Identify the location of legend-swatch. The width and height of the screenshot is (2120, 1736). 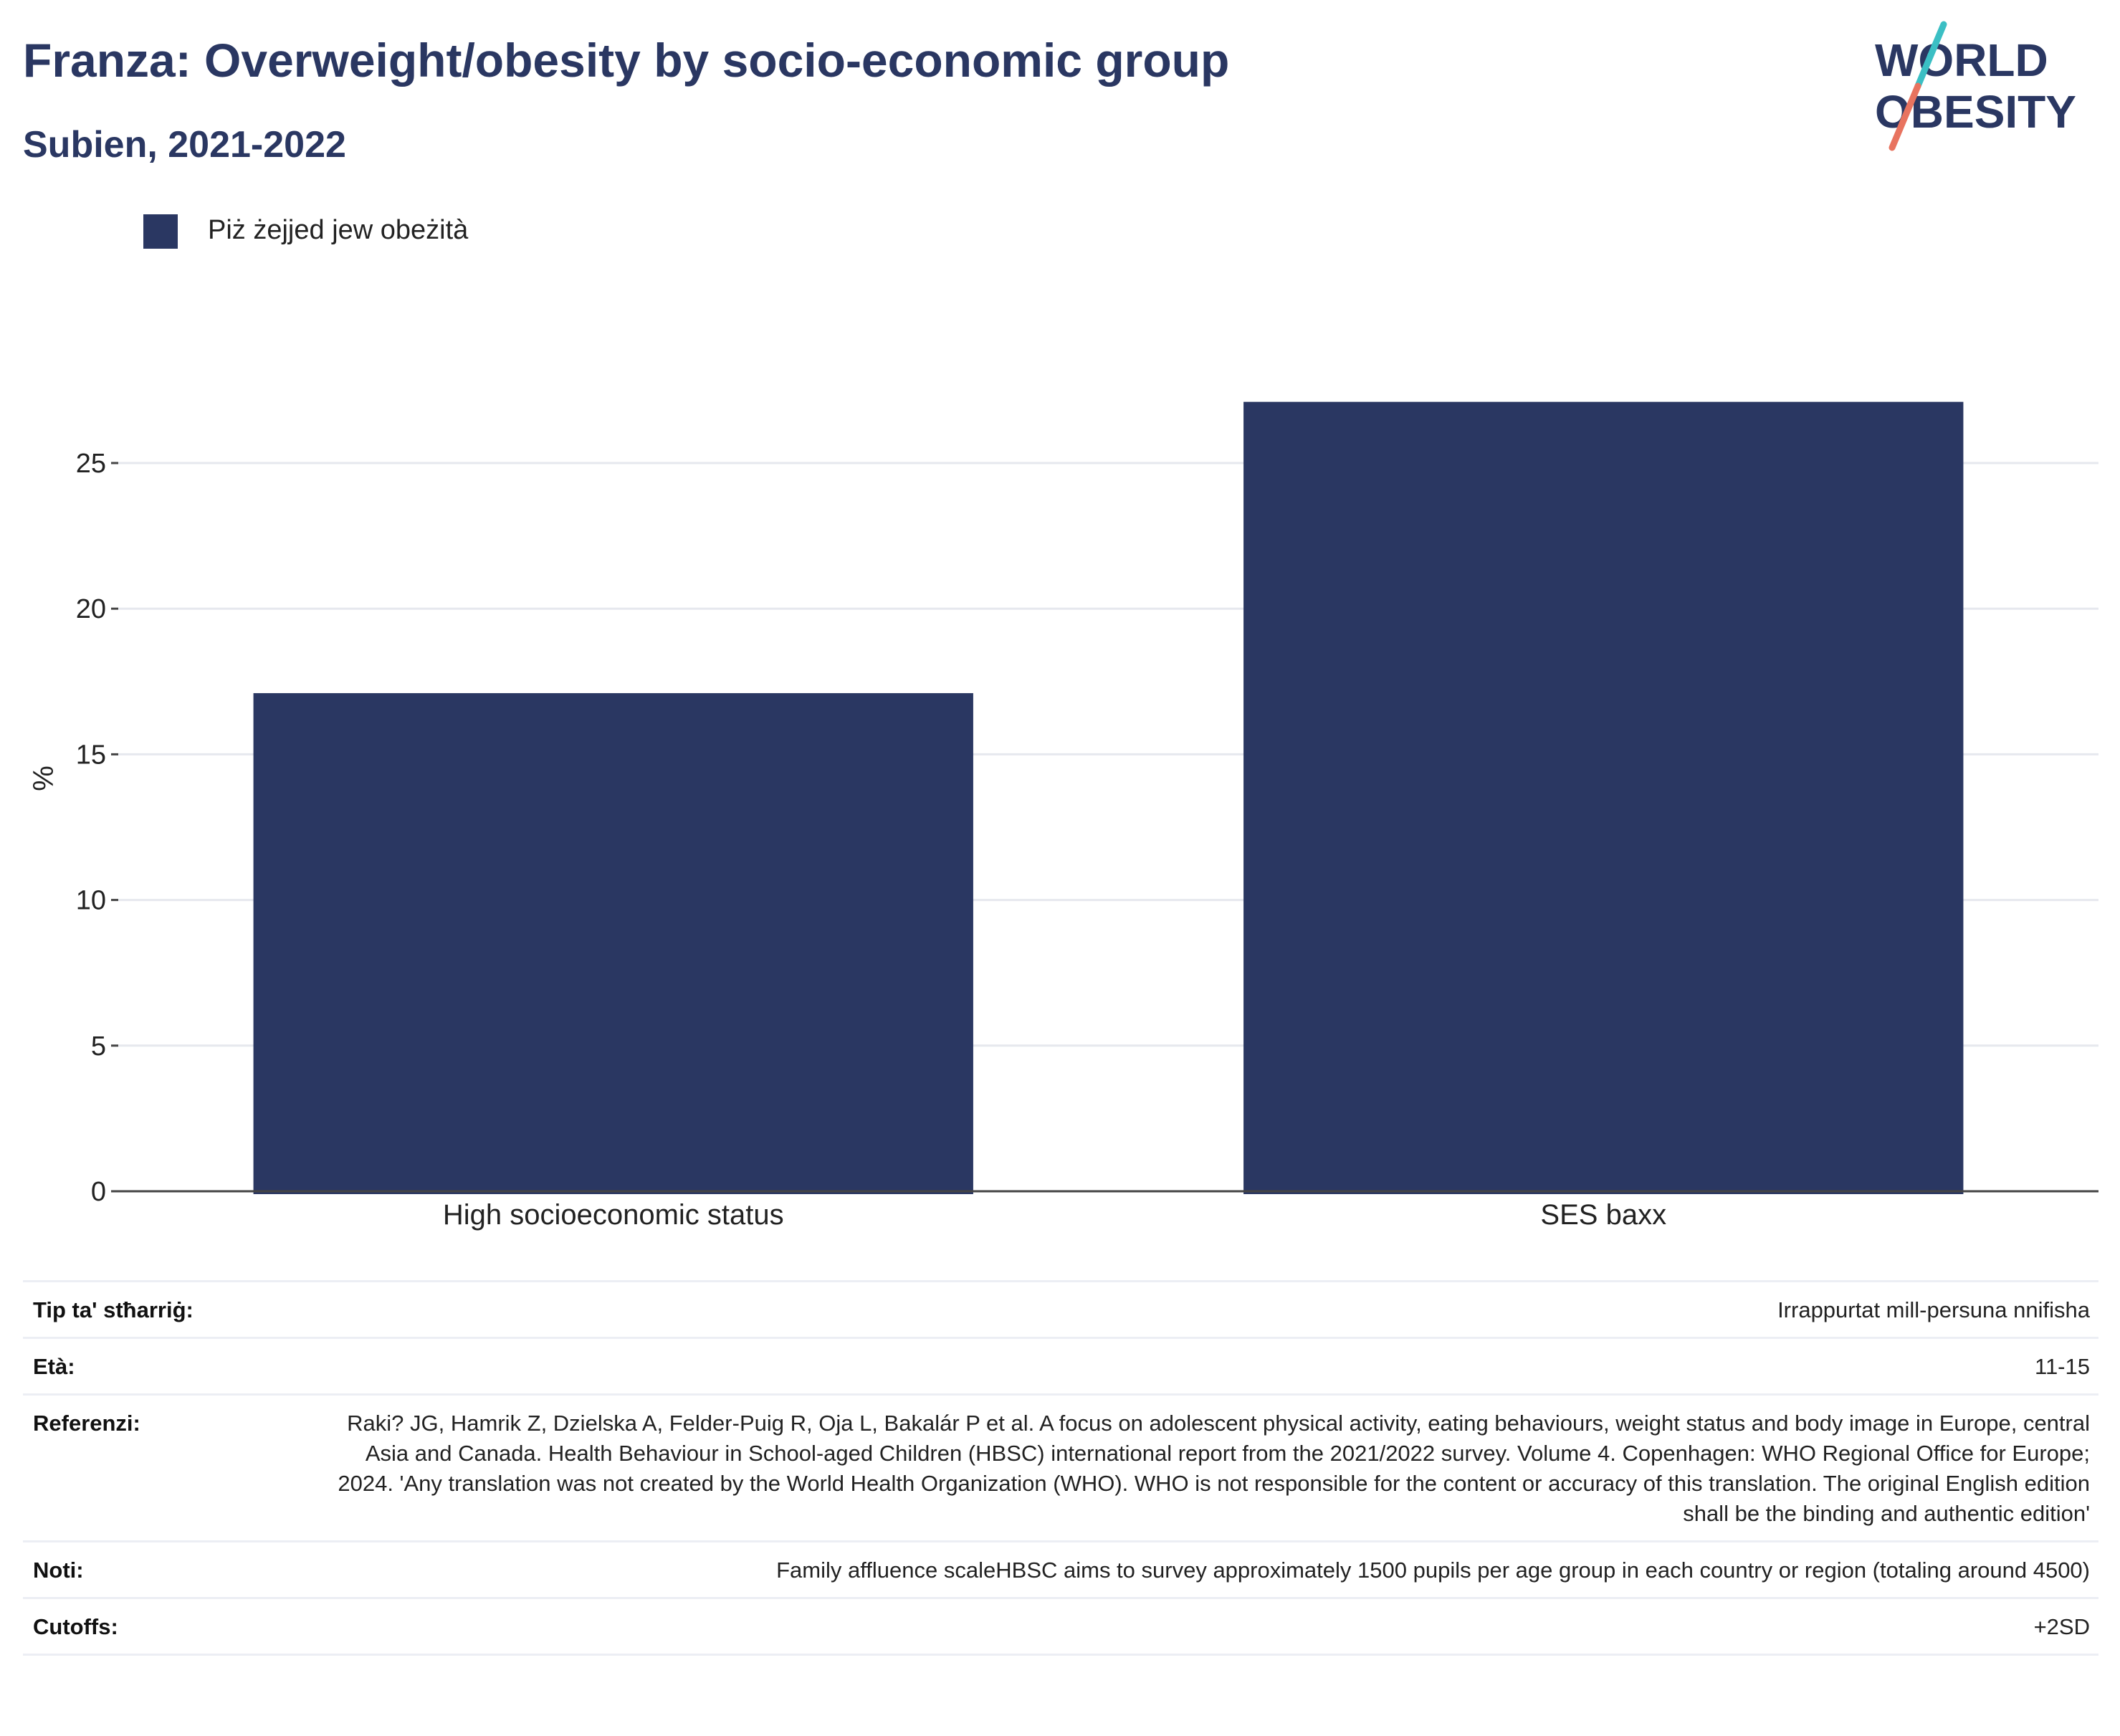
(160, 231).